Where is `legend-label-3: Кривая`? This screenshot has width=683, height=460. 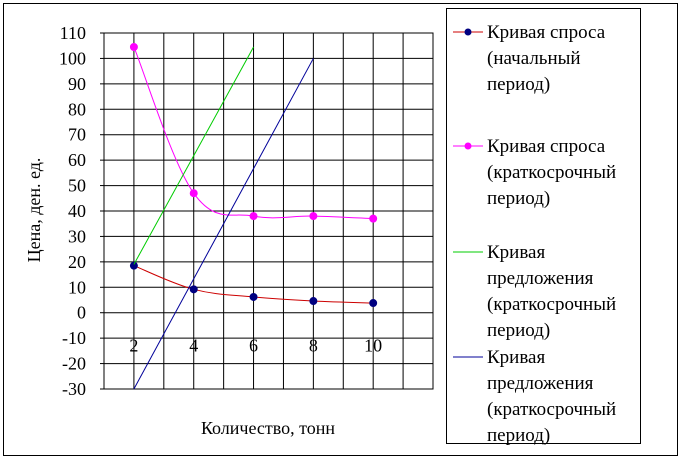 legend-label-3: Кривая is located at coordinates (516, 252).